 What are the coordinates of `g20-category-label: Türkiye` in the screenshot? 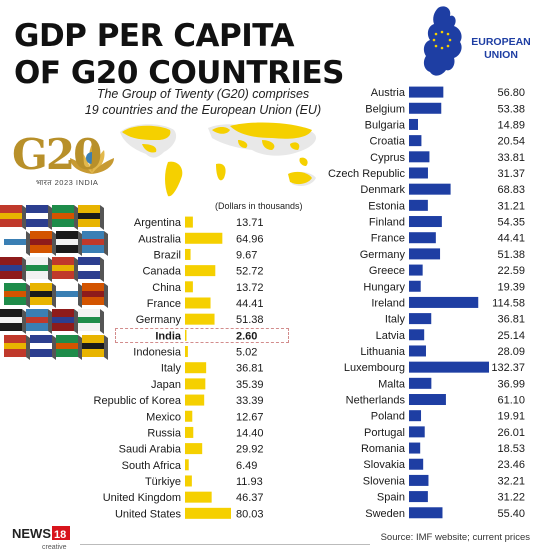 It's located at (163, 482).